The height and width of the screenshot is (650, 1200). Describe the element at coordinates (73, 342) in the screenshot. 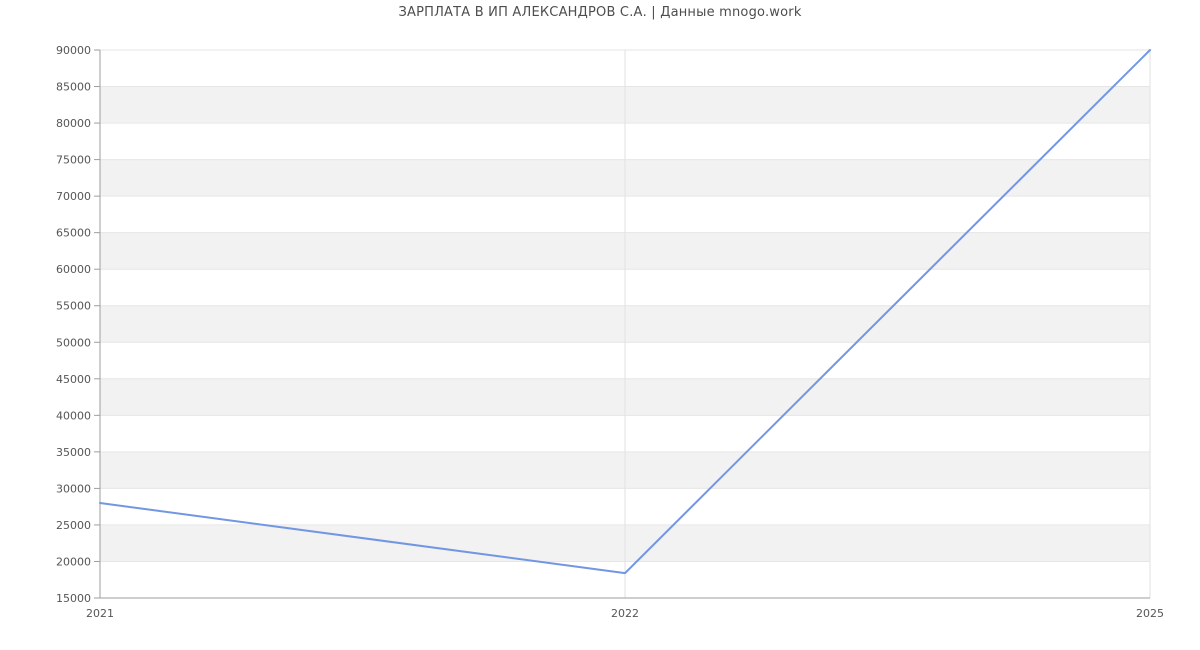

I see `y-tick-label: 50000` at that location.